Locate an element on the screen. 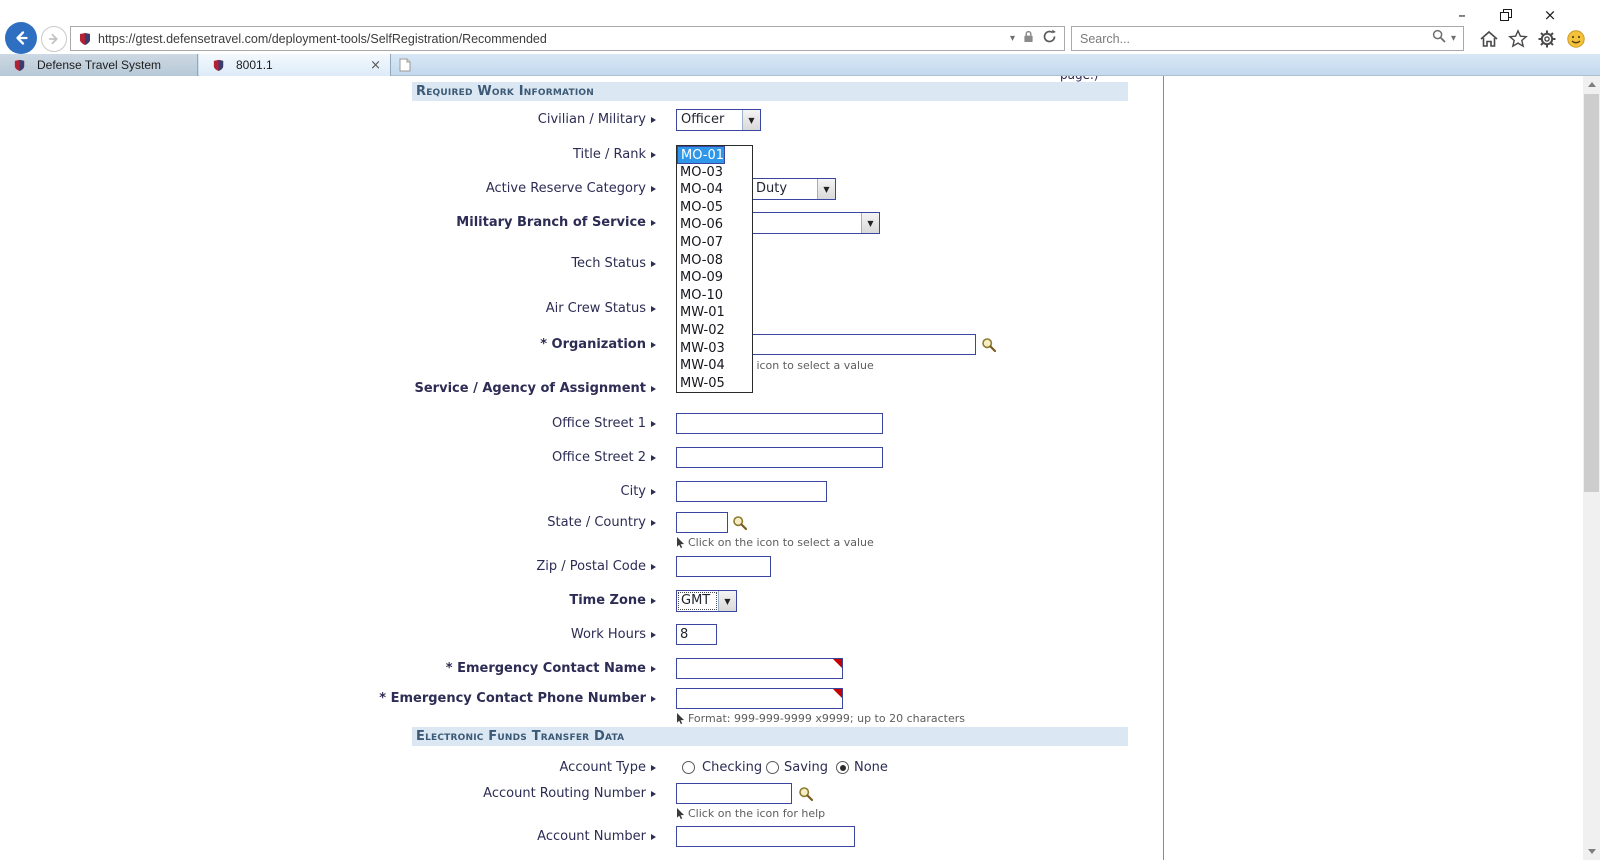 This screenshot has width=1600, height=860. back-arrow-icon is located at coordinates (22, 38).